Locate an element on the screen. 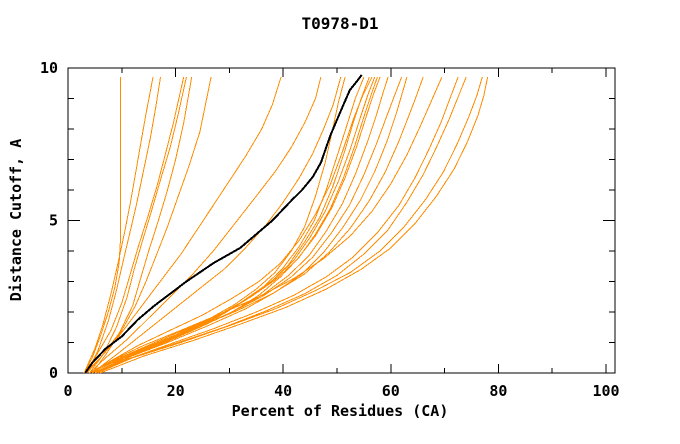  chart-title: T0978-D1 is located at coordinates (340, 23).